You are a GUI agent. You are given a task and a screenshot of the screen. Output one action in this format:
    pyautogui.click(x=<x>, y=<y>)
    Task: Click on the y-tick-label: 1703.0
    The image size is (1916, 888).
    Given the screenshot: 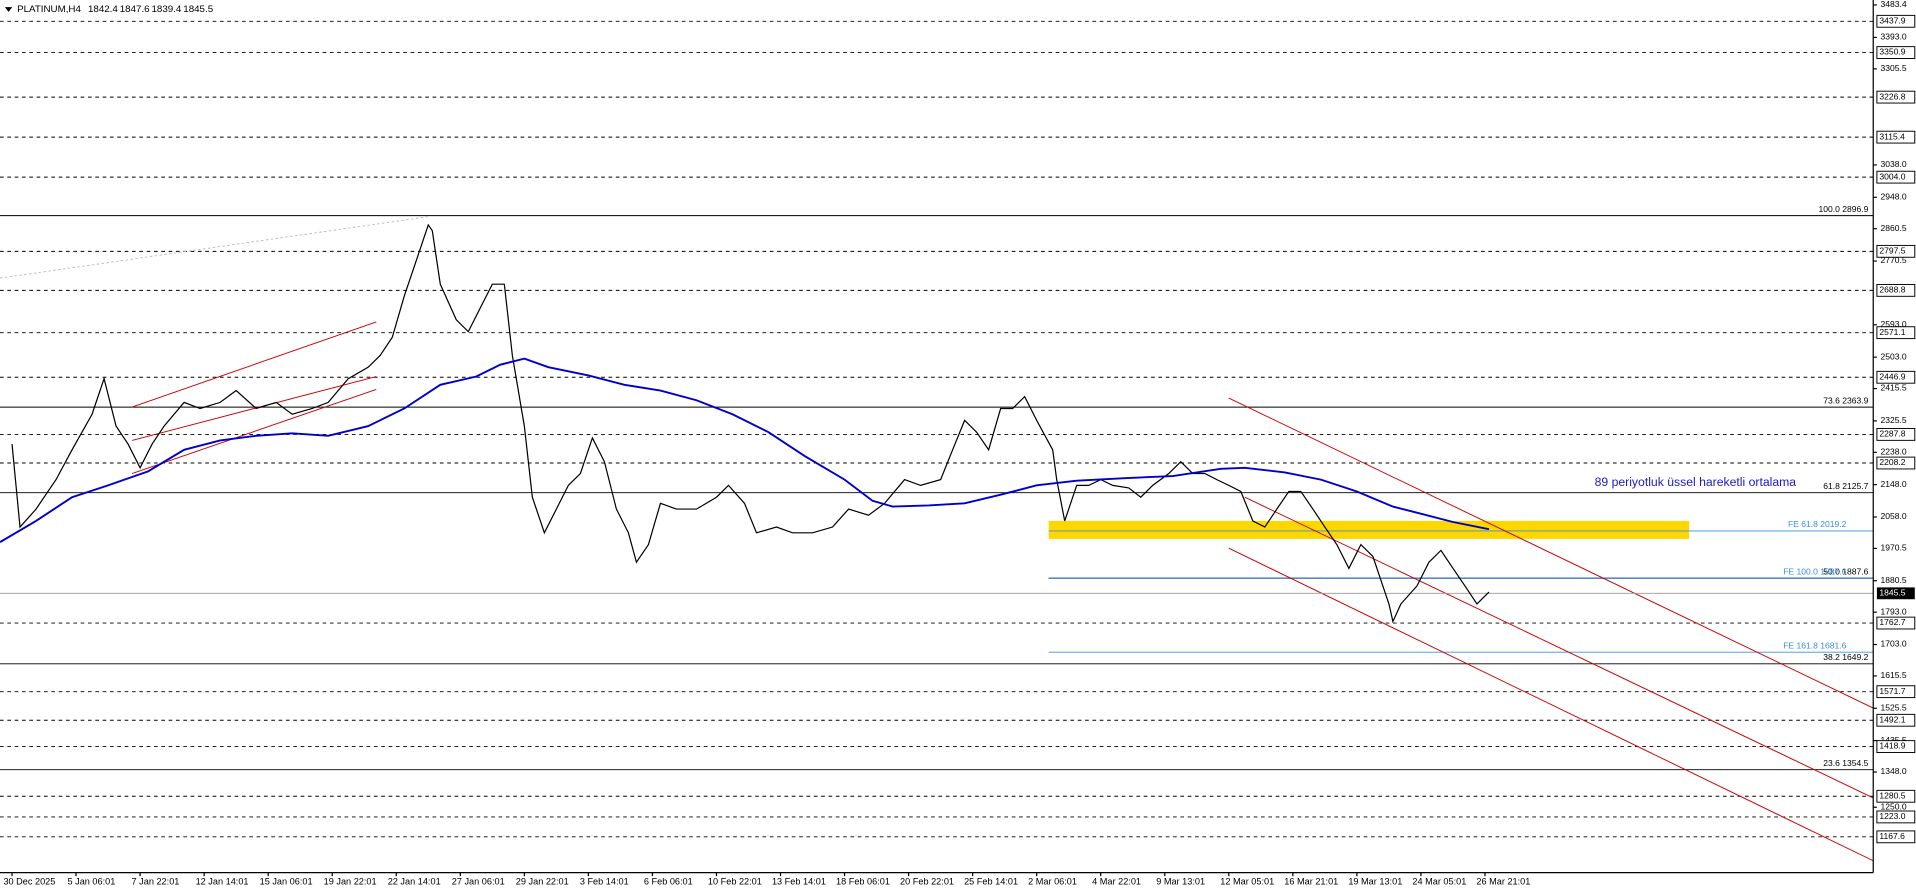 What is the action you would take?
    pyautogui.click(x=1894, y=644)
    